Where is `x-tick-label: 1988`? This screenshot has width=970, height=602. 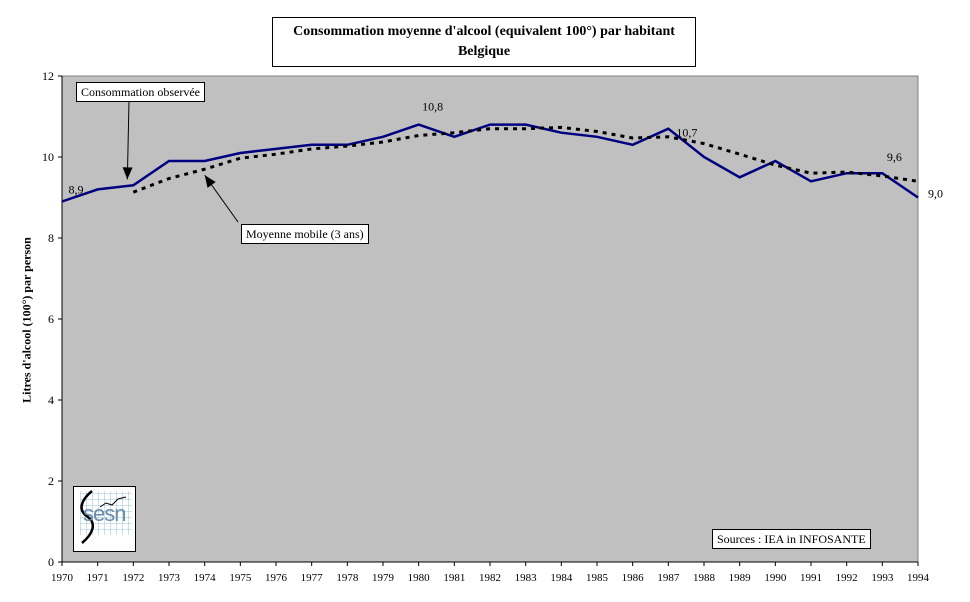 x-tick-label: 1988 is located at coordinates (704, 578).